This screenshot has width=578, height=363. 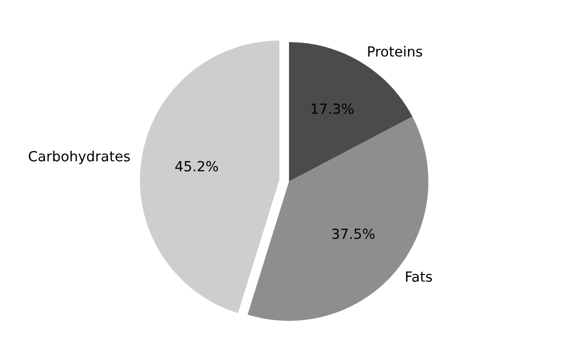 What do you see at coordinates (395, 51) in the screenshot?
I see `slice-label: Proteins` at bounding box center [395, 51].